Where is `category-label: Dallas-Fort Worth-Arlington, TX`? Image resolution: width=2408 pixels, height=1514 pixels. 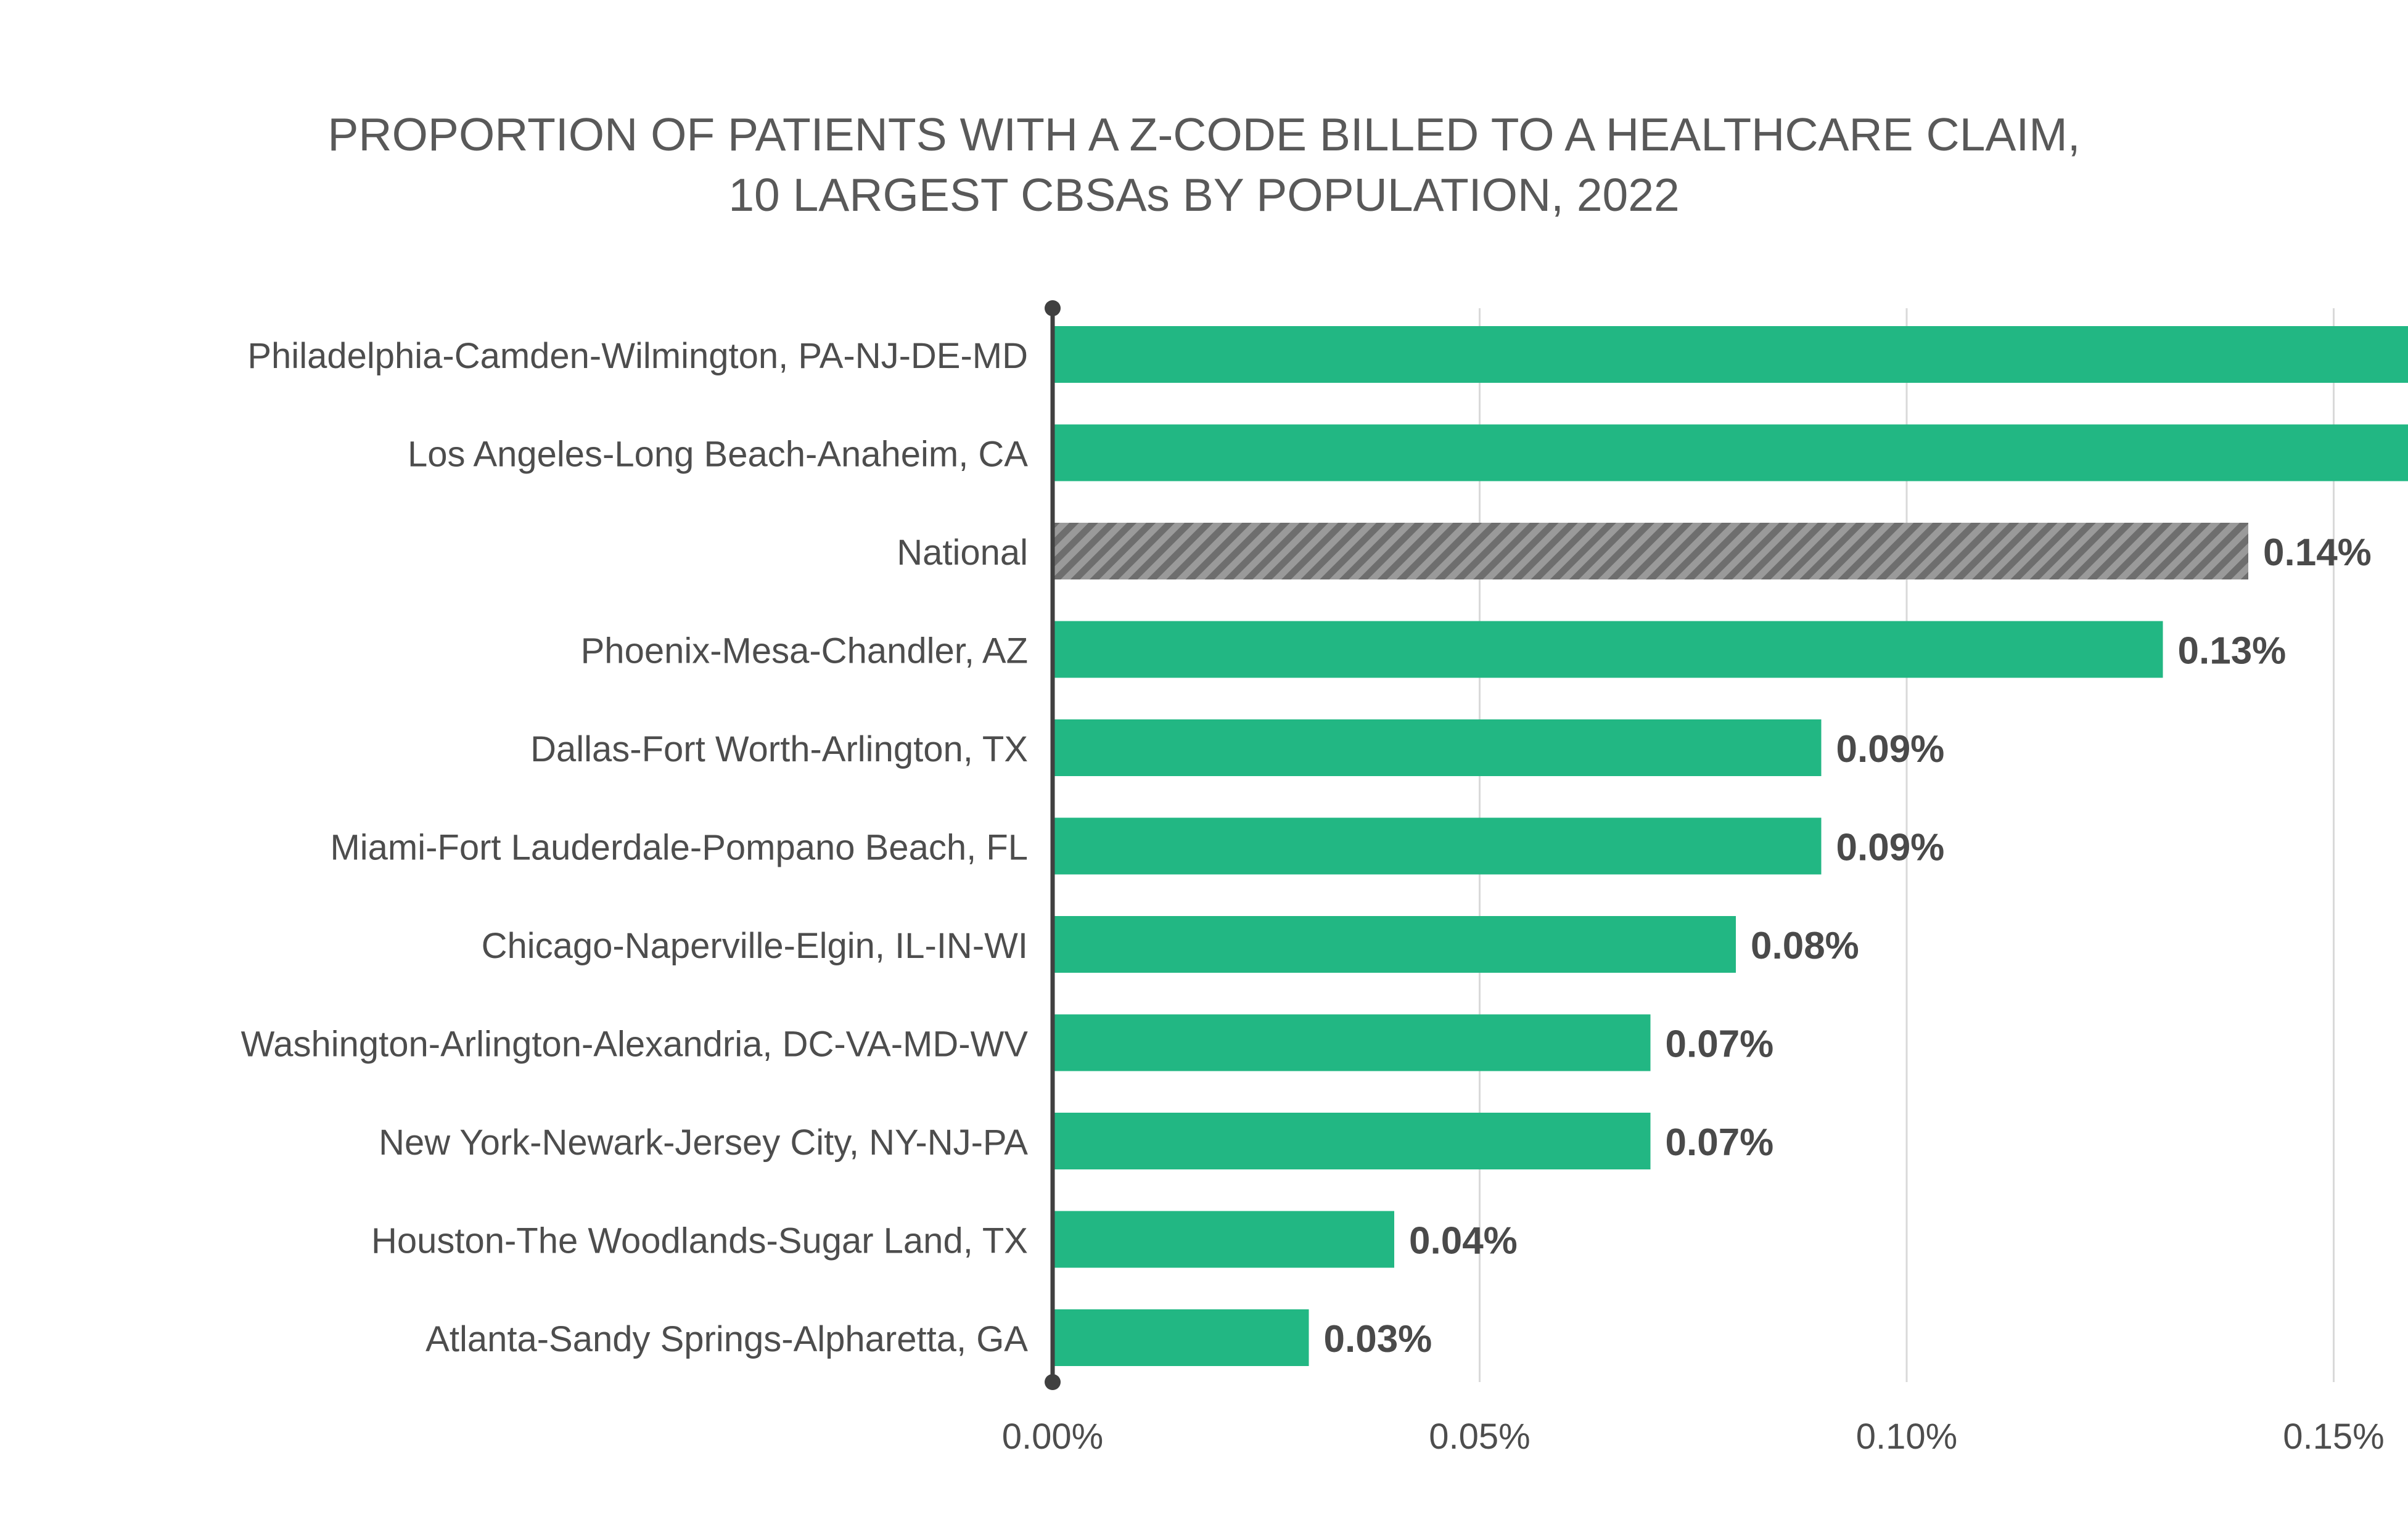 category-label: Dallas-Fort Worth-Arlington, TX is located at coordinates (779, 749).